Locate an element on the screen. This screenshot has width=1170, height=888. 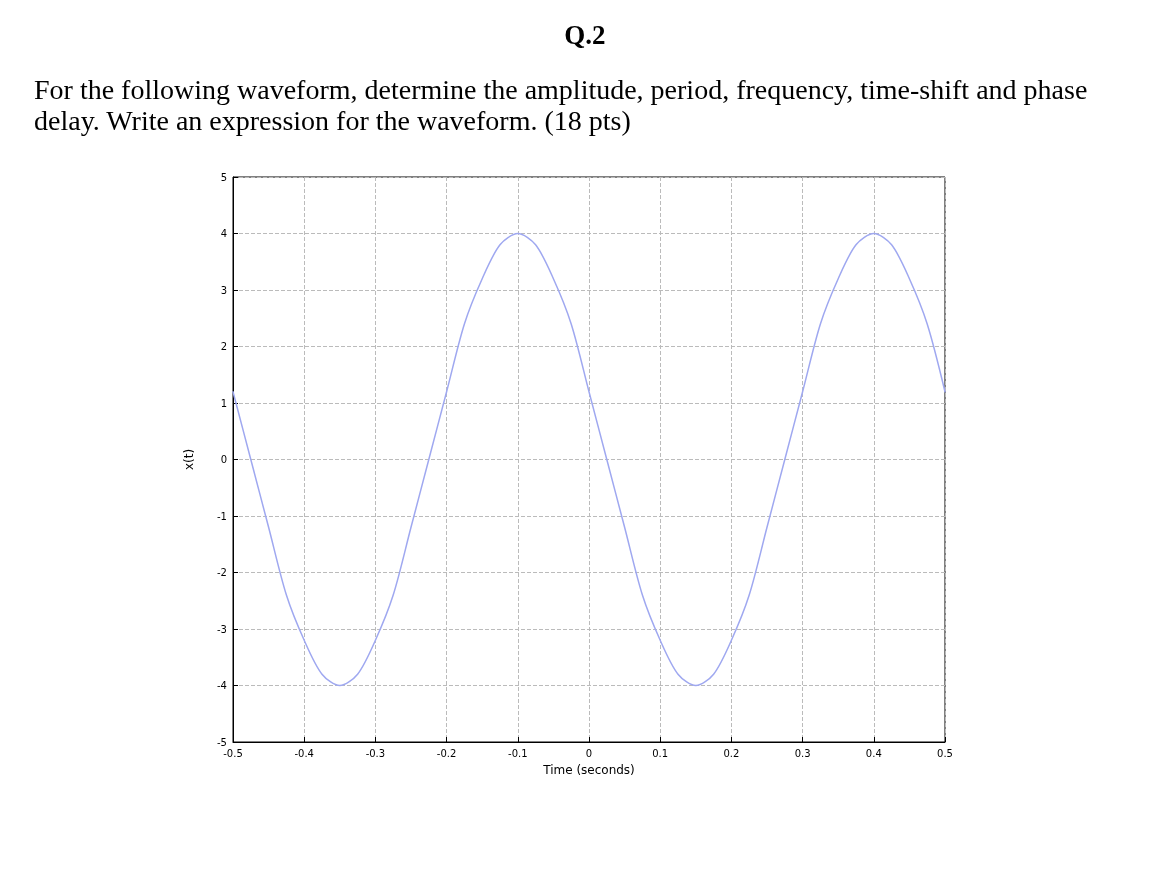
x-tick-label: 0.3 is located at coordinates (802, 753).